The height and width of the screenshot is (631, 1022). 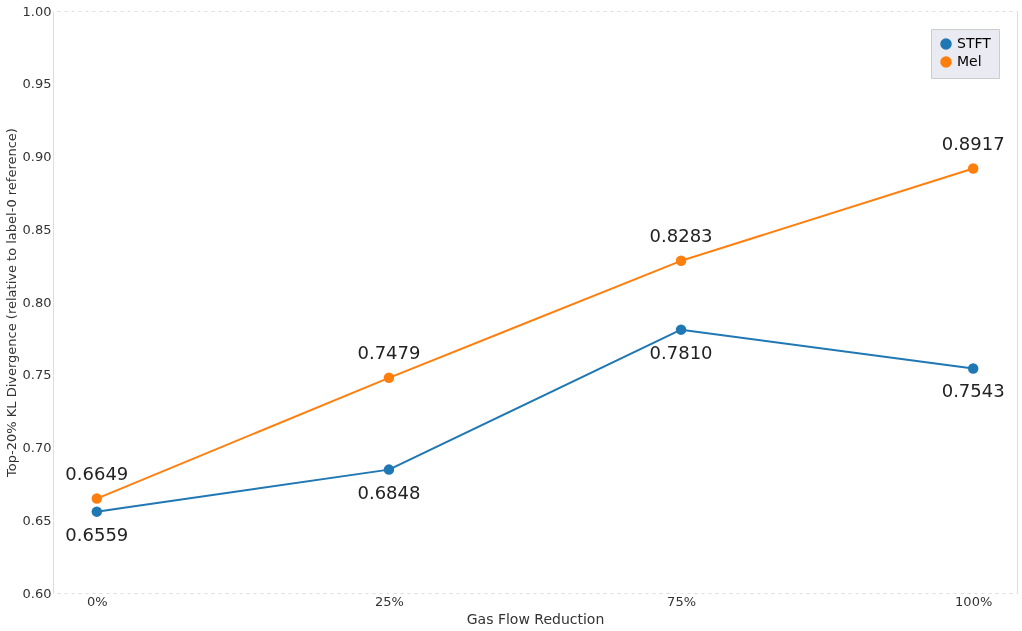 What do you see at coordinates (973, 391) in the screenshot?
I see `data-label: 0.7543` at bounding box center [973, 391].